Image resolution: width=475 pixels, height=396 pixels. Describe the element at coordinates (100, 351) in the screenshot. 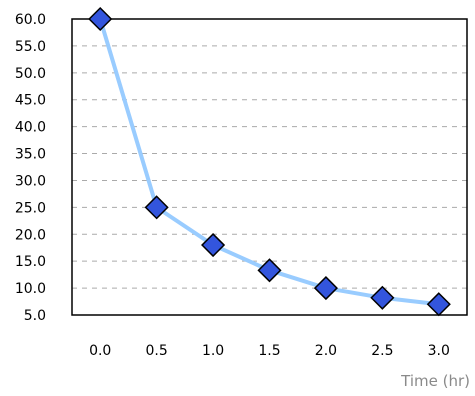

I see `x-tick-label: 0.0` at that location.